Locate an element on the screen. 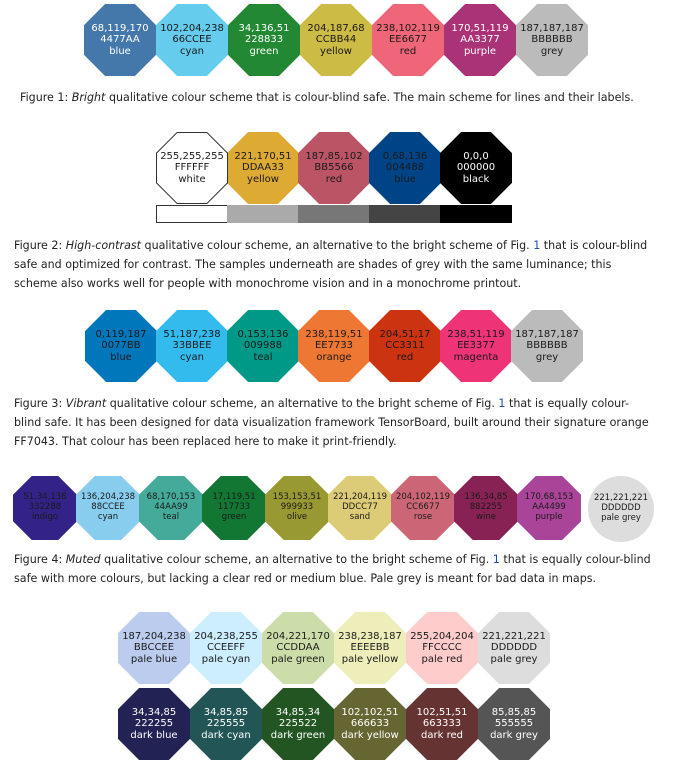 The image size is (675, 766). swatch-rgb: 238,102,119 is located at coordinates (408, 28).